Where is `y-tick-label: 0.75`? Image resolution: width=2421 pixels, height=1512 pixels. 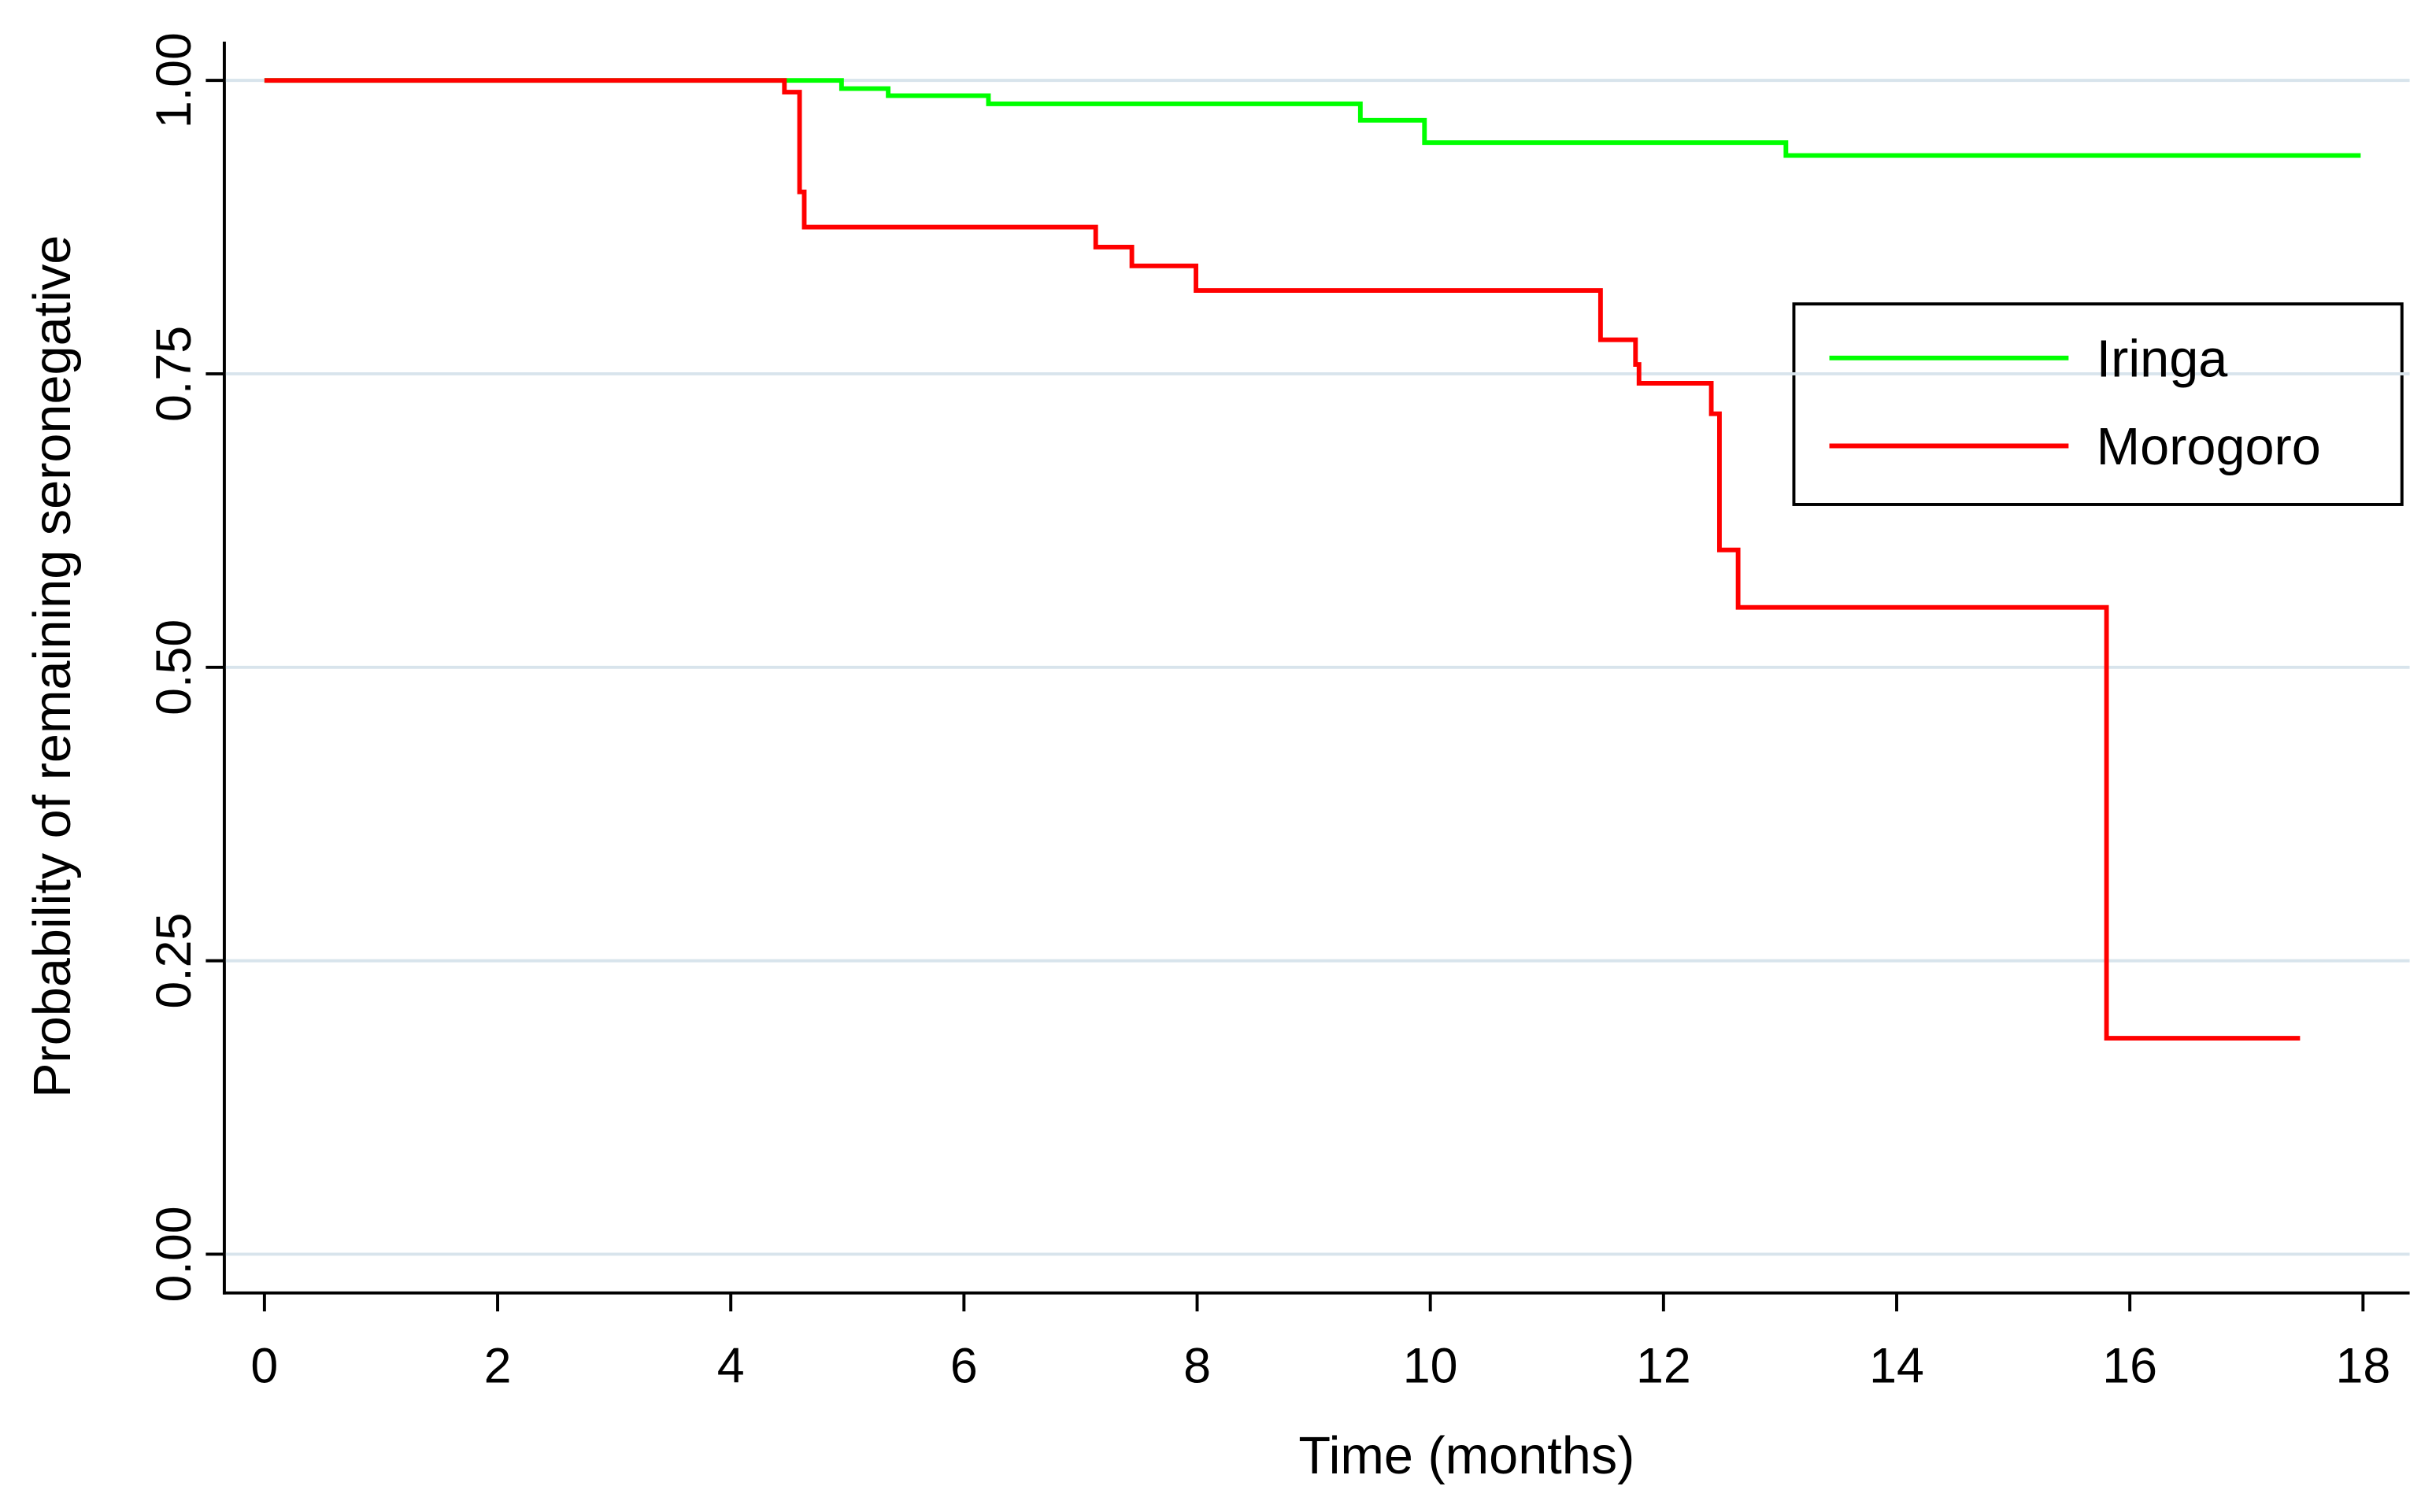
y-tick-label: 0.75 is located at coordinates (174, 374).